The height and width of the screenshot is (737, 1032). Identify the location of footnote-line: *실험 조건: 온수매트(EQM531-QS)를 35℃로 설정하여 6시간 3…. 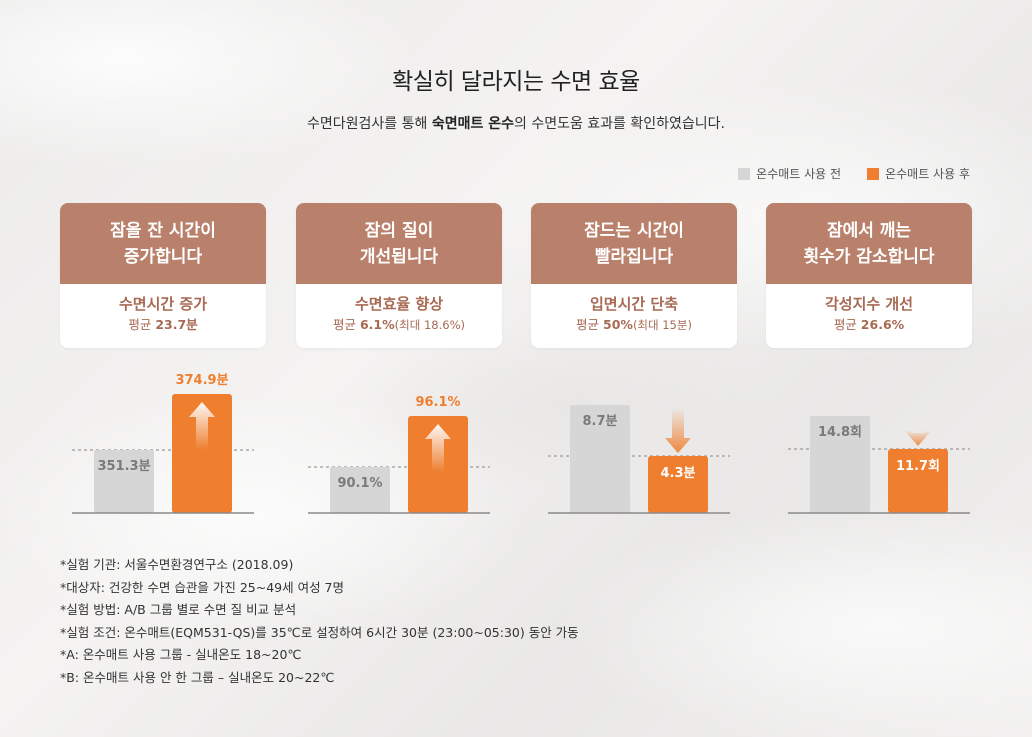
(319, 632).